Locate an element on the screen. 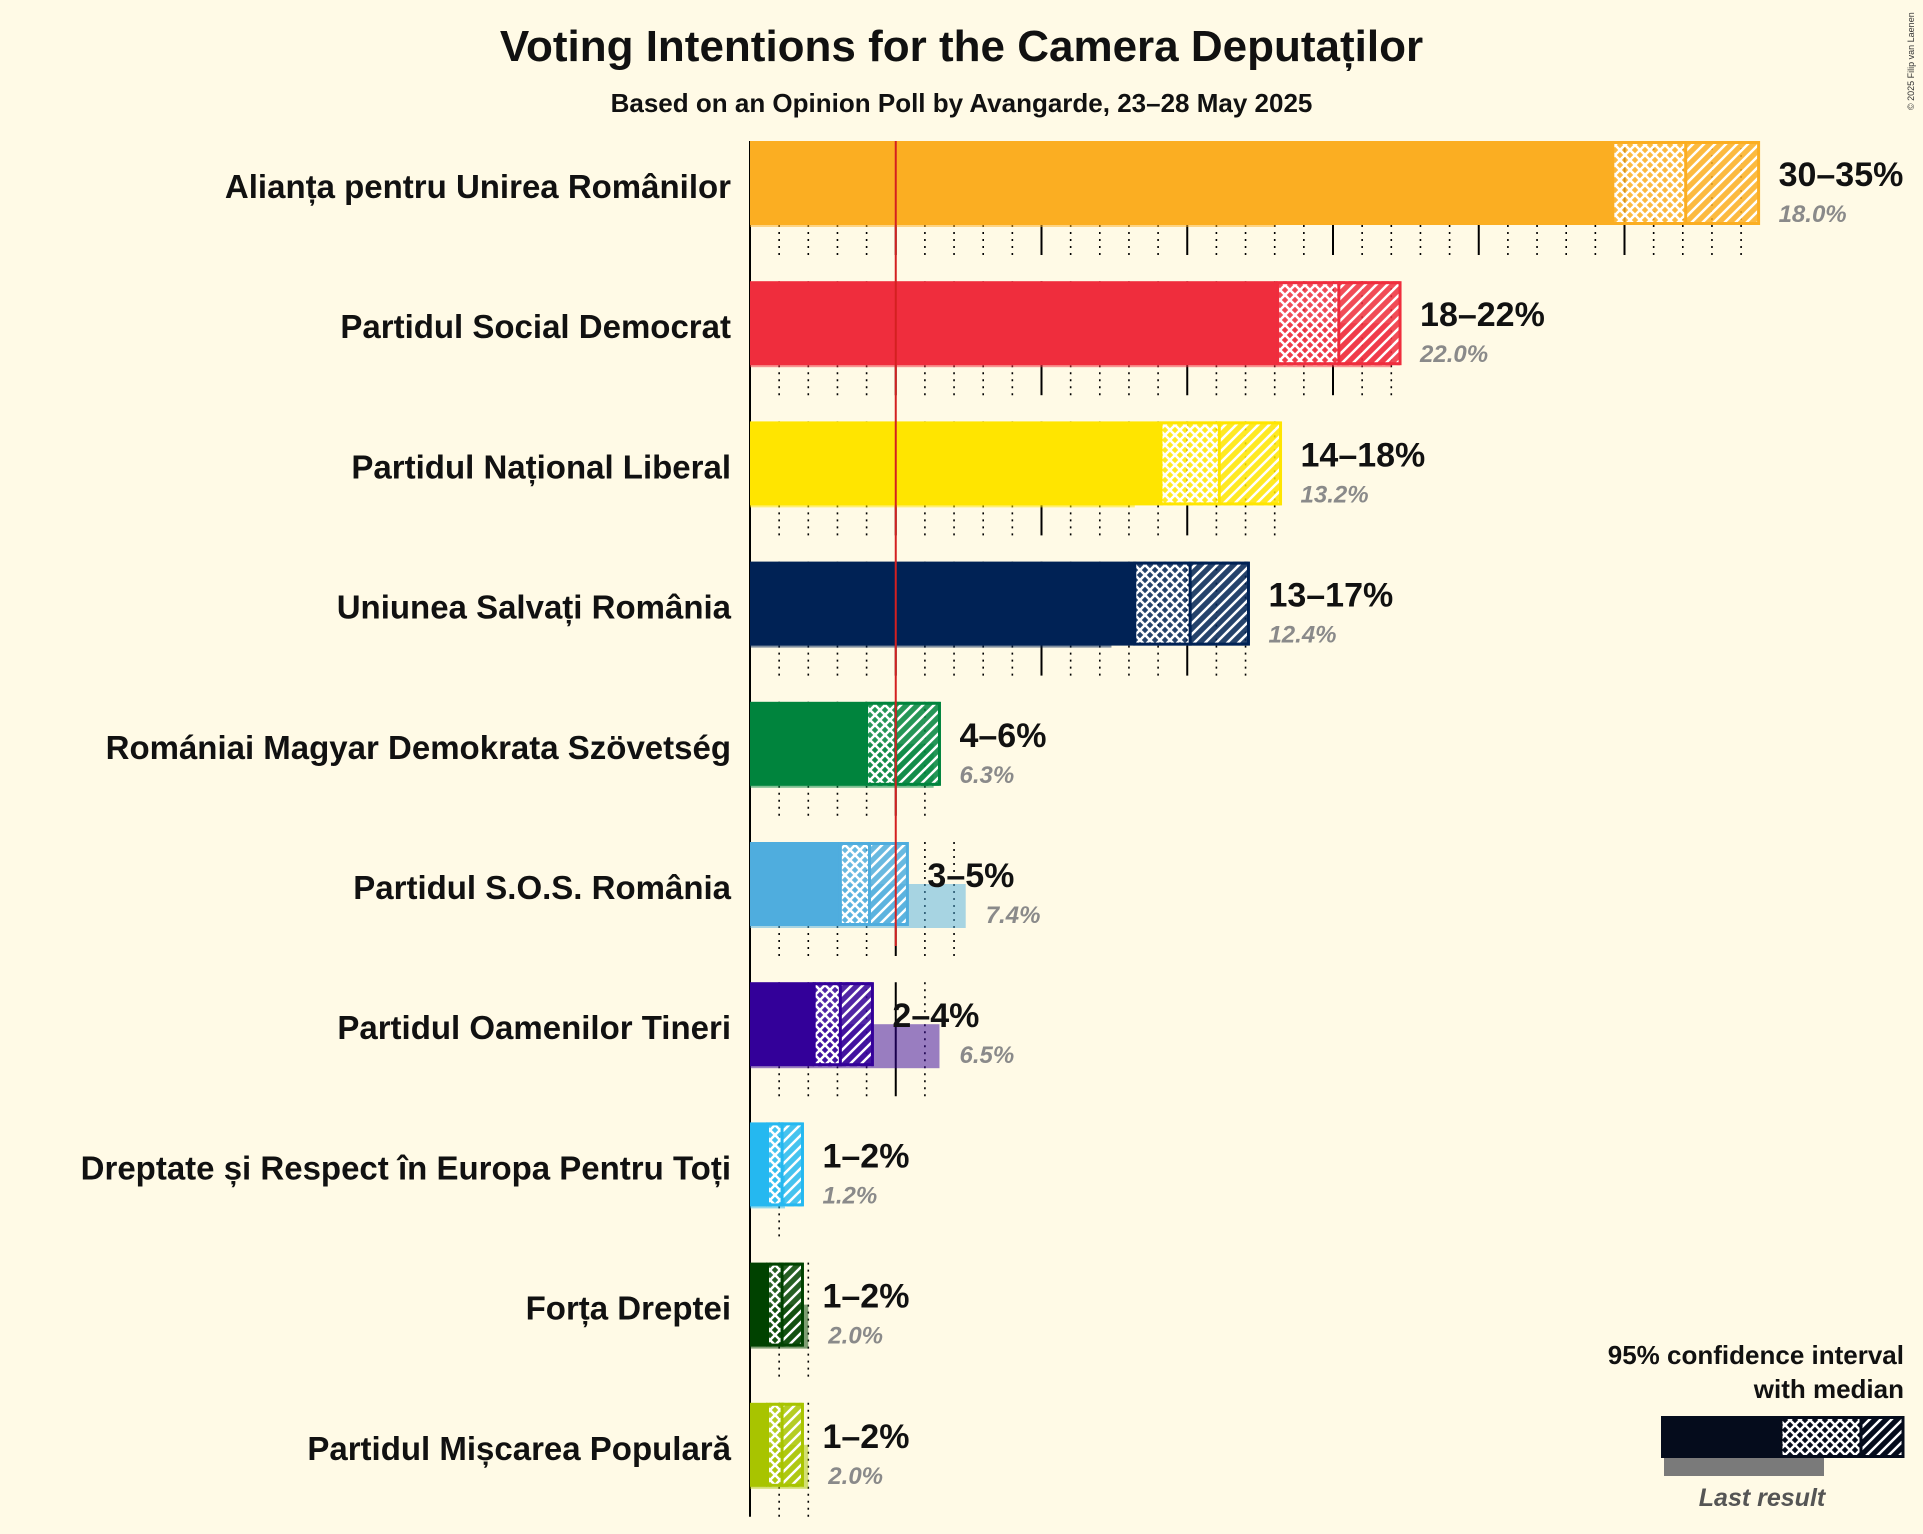 This screenshot has width=1923, height=1534. range-label: 4–6% is located at coordinates (1002, 736).